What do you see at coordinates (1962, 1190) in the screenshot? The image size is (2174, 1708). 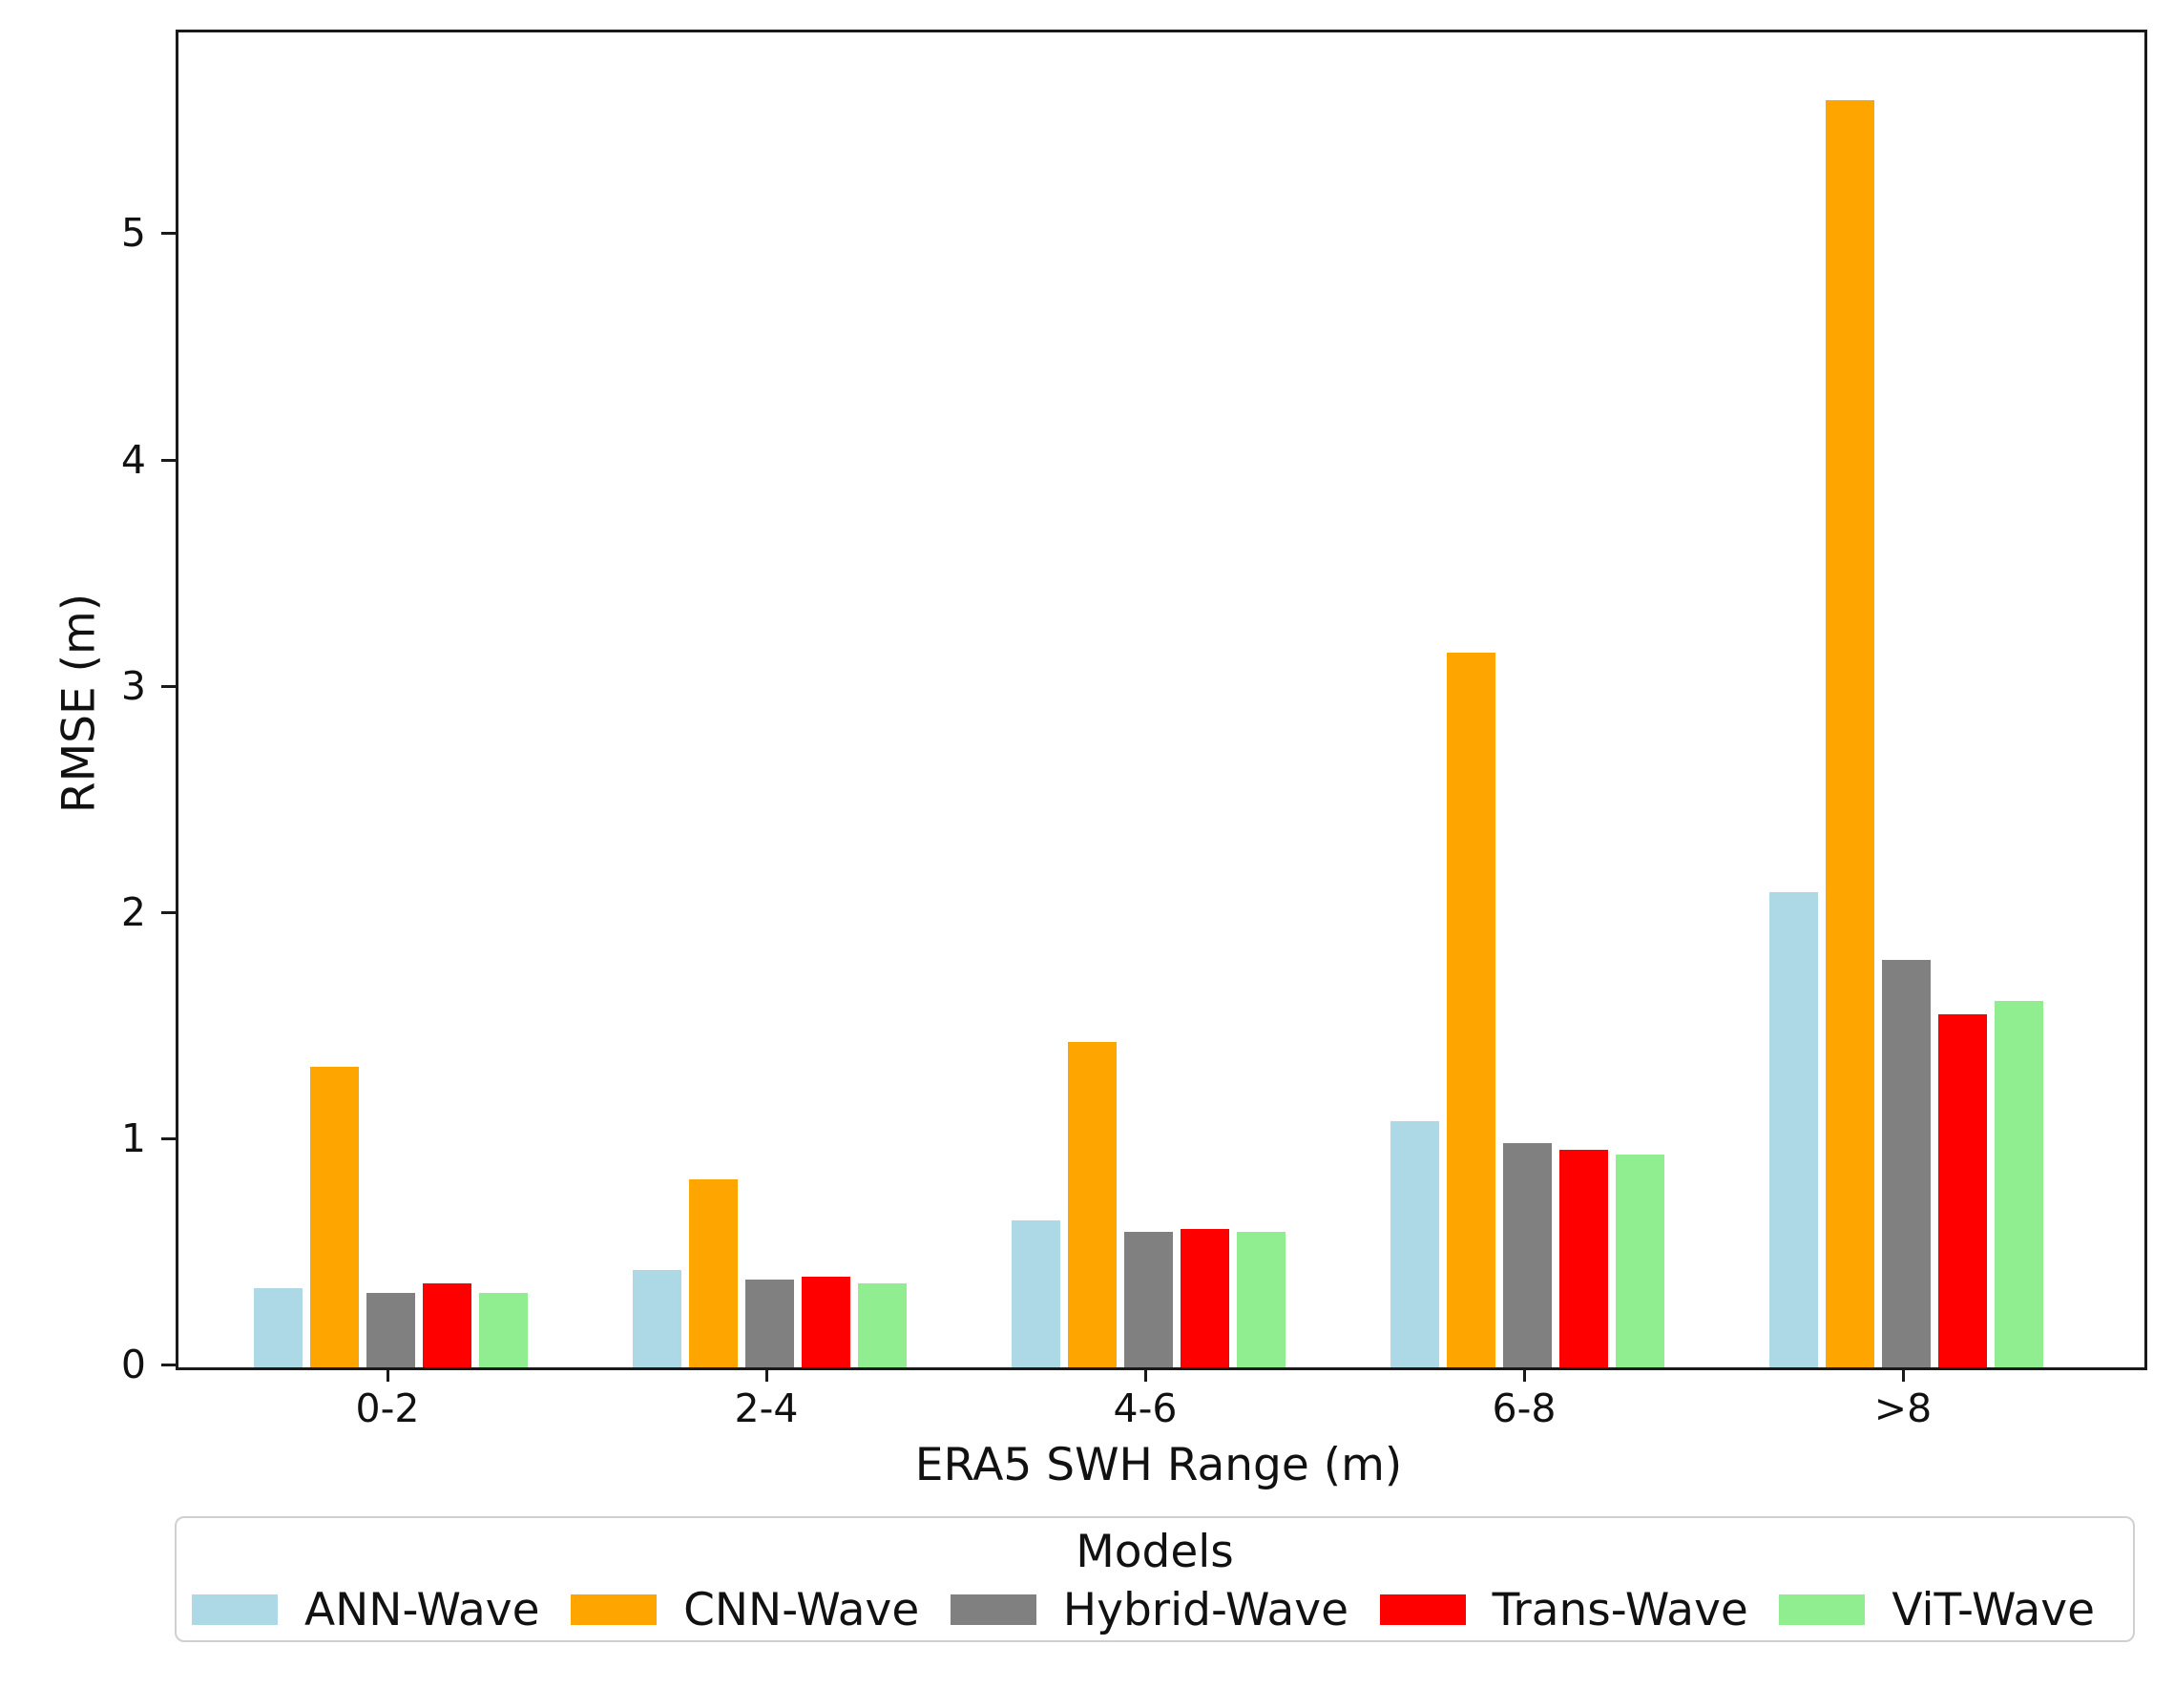 I see `bar-Trans-Wave->8` at bounding box center [1962, 1190].